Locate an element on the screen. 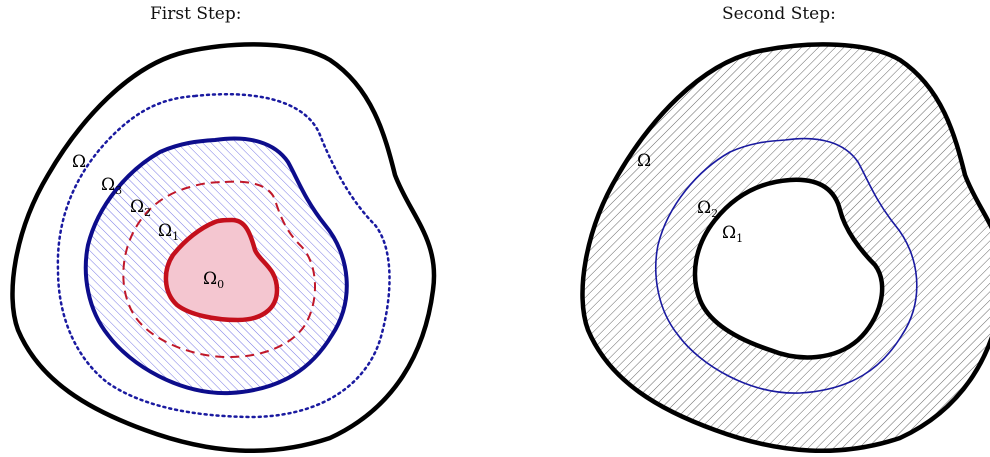 The height and width of the screenshot is (457, 990). right-omega1-boundary is located at coordinates (788, 268).